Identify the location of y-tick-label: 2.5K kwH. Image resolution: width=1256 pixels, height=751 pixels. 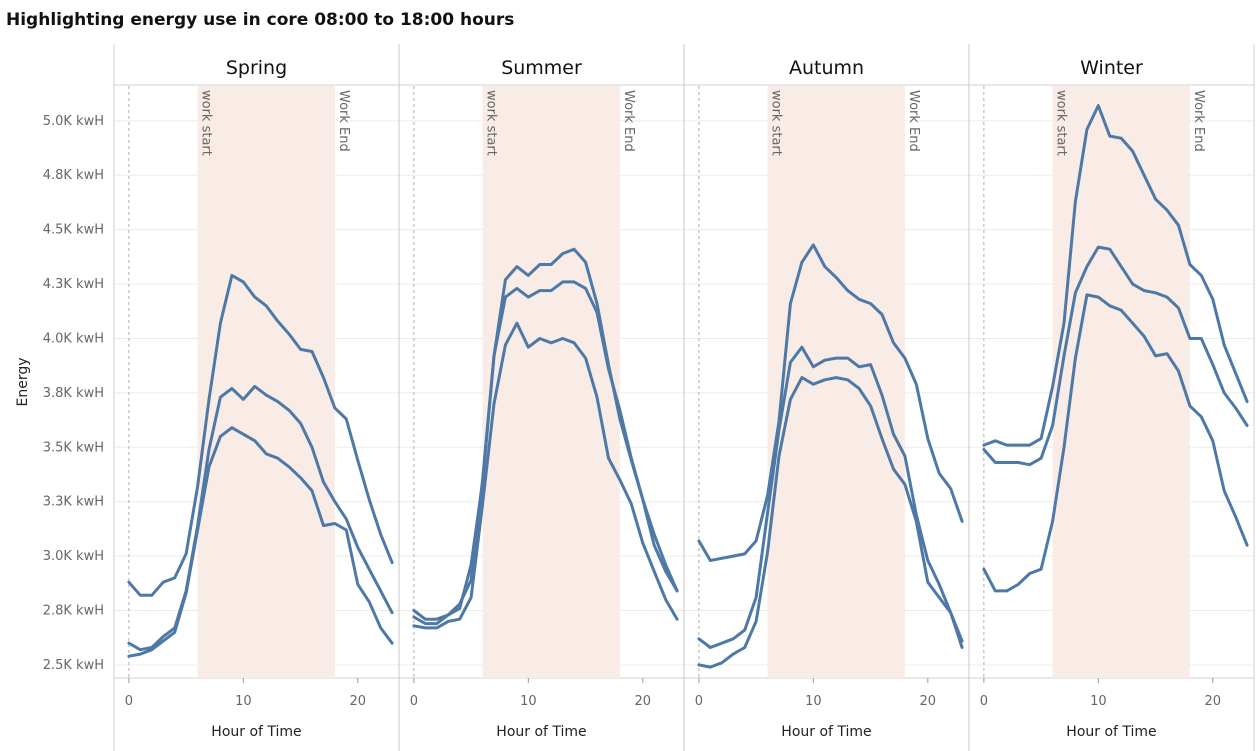
(73, 665).